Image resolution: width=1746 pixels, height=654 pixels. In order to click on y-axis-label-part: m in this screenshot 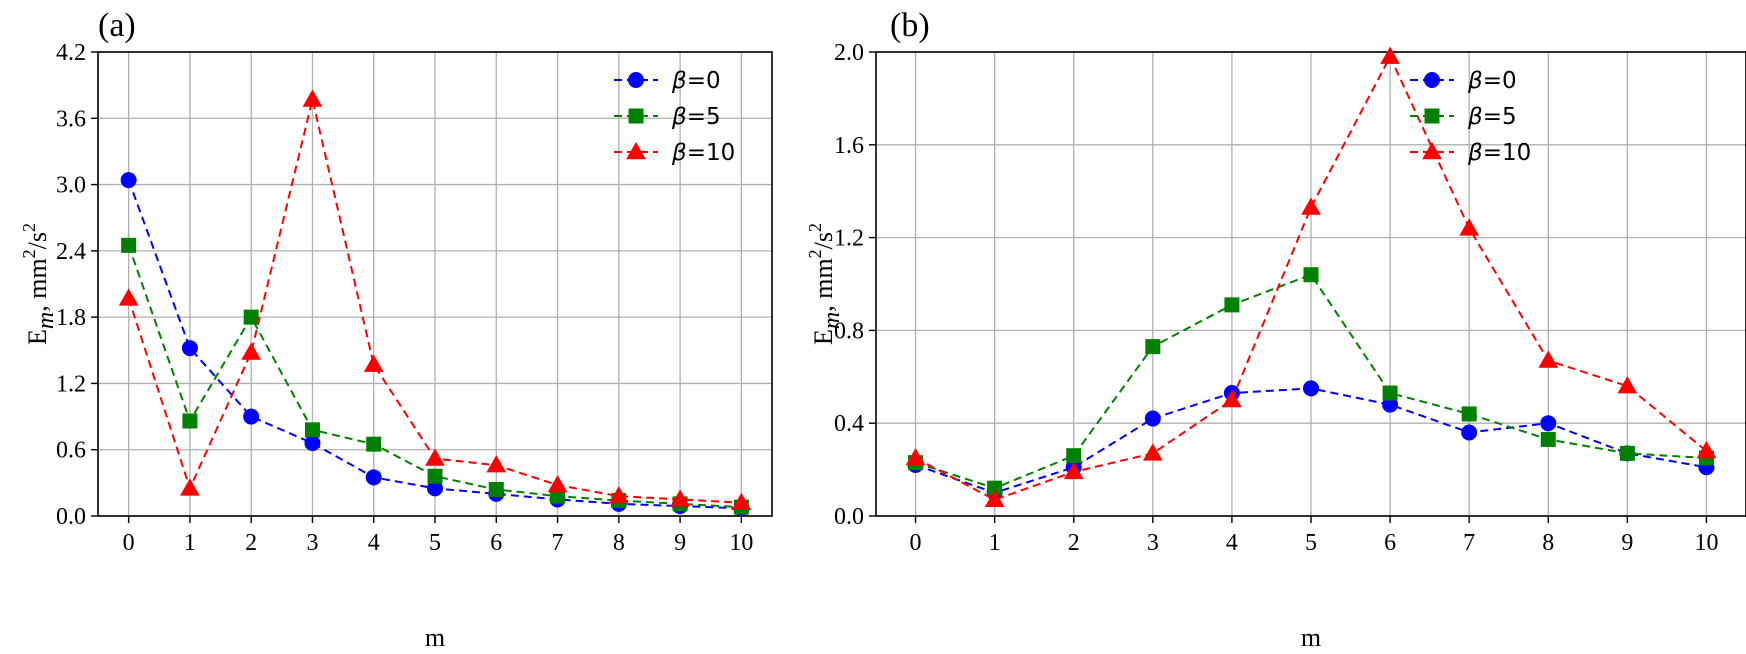, I will do `click(46, 320)`.